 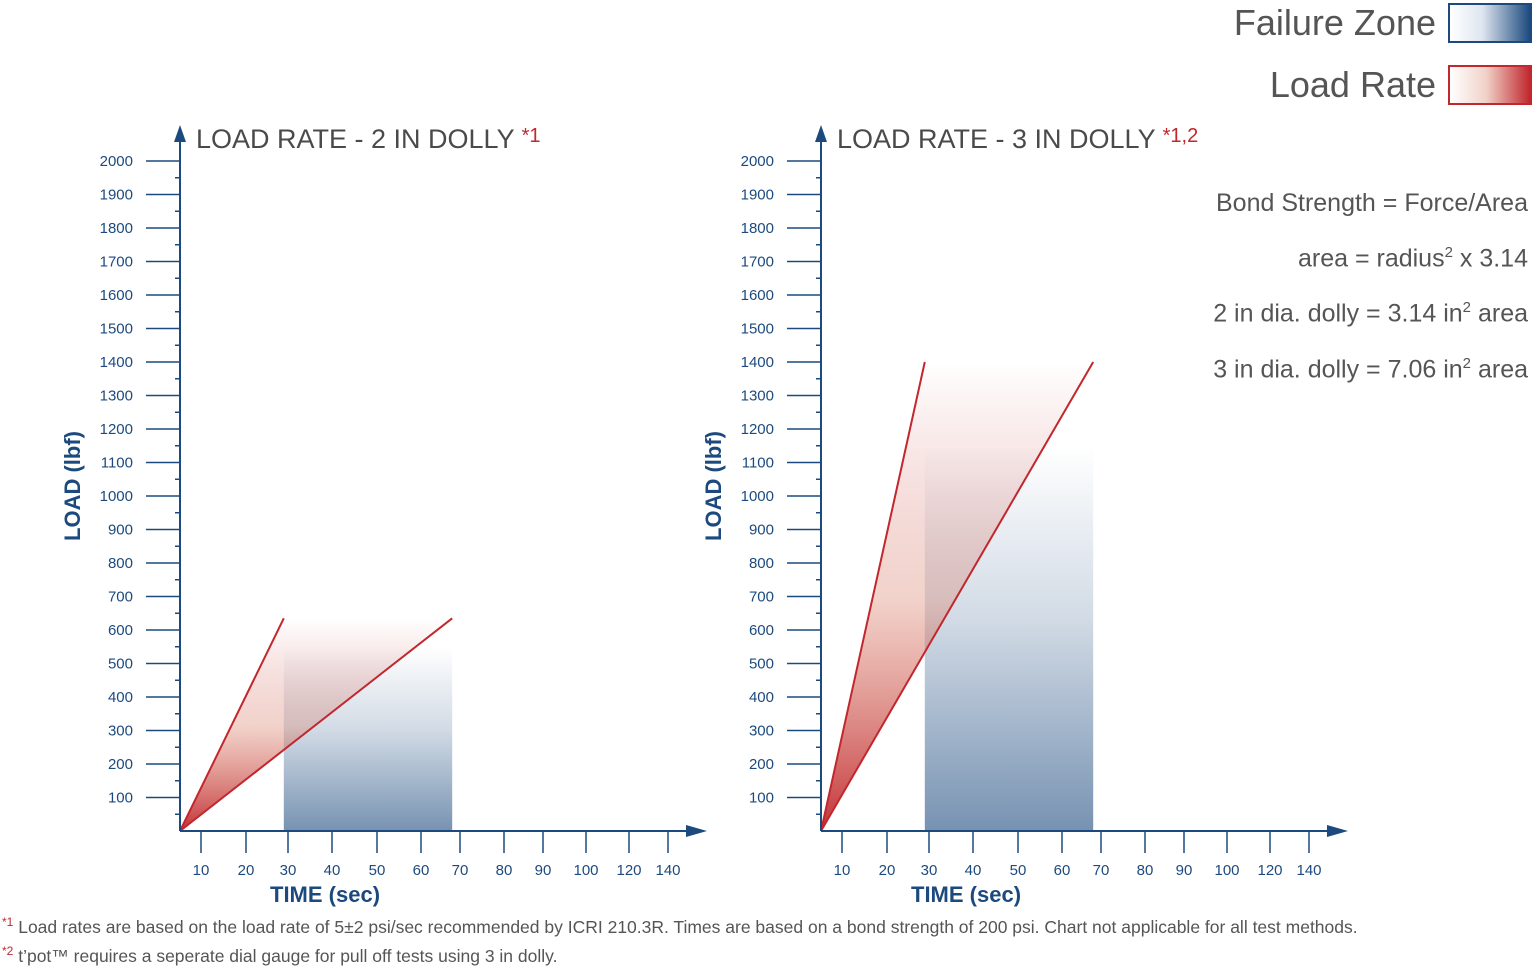 I want to click on y-tick-label: 900, so click(x=761, y=530).